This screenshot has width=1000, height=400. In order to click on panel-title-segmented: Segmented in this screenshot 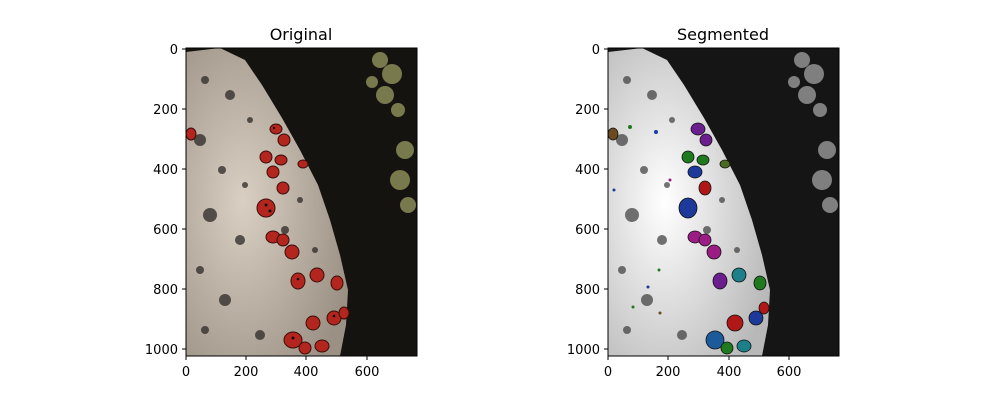, I will do `click(723, 34)`.